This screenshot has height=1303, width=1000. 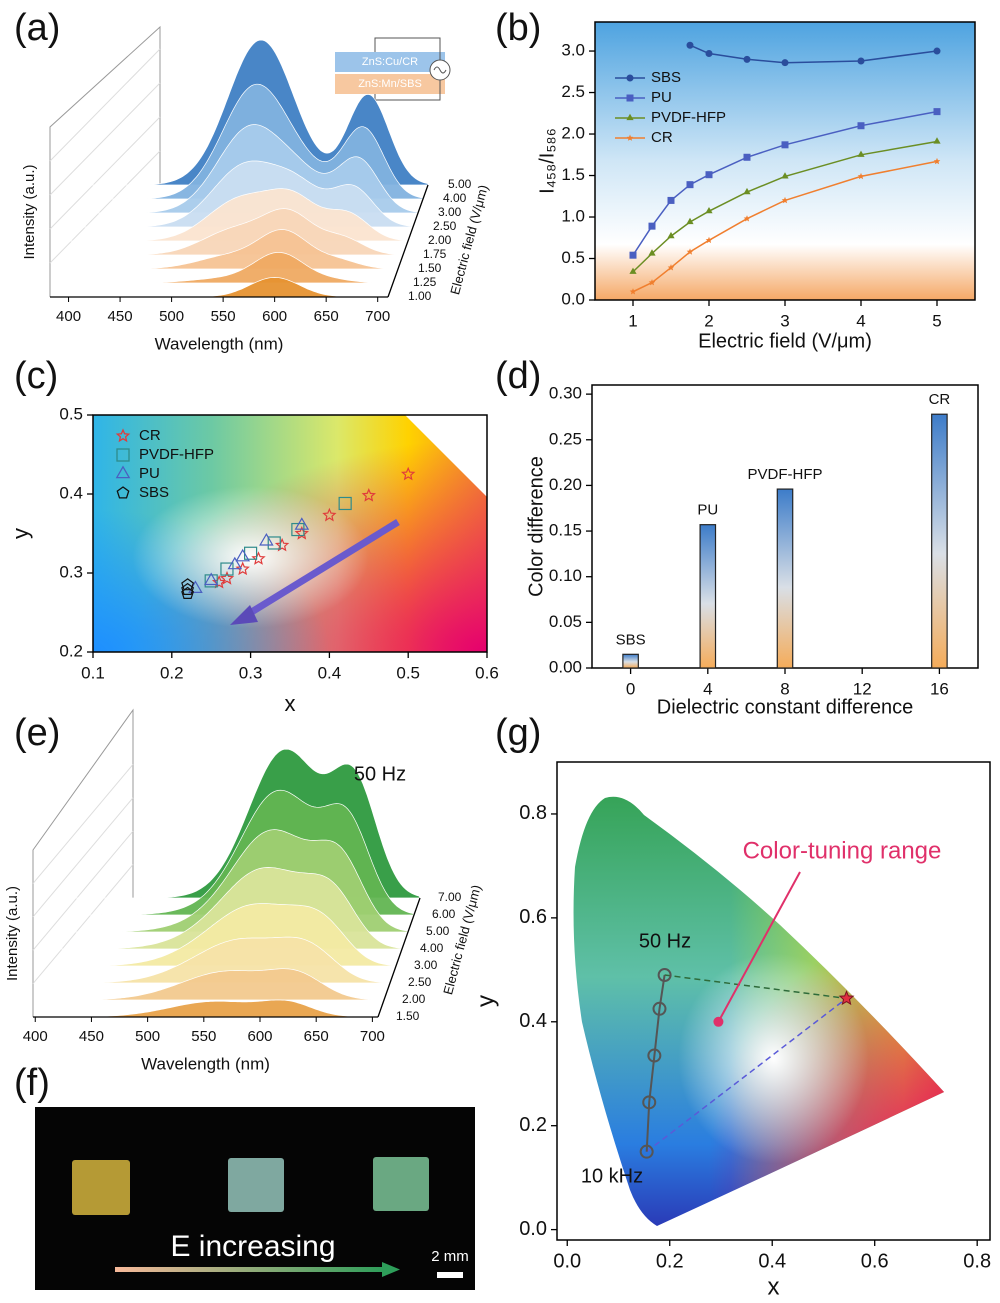 What do you see at coordinates (408, 241) in the screenshot?
I see `z-axis` at bounding box center [408, 241].